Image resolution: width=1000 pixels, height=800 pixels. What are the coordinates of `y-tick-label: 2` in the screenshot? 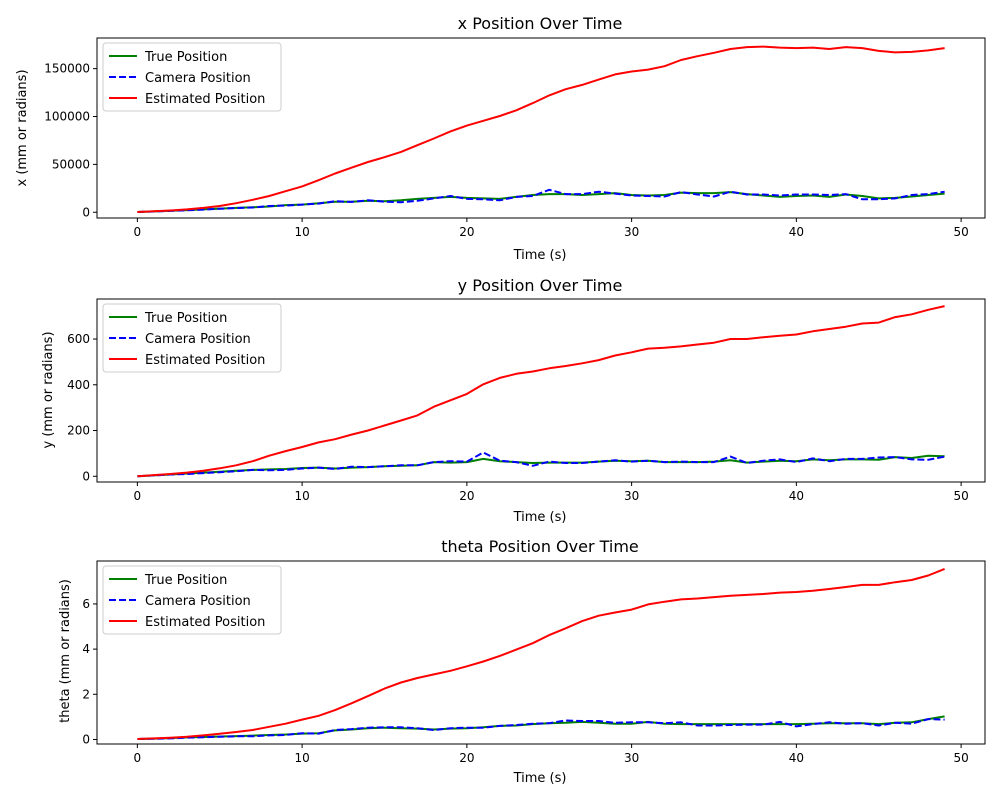 It's located at (86, 694).